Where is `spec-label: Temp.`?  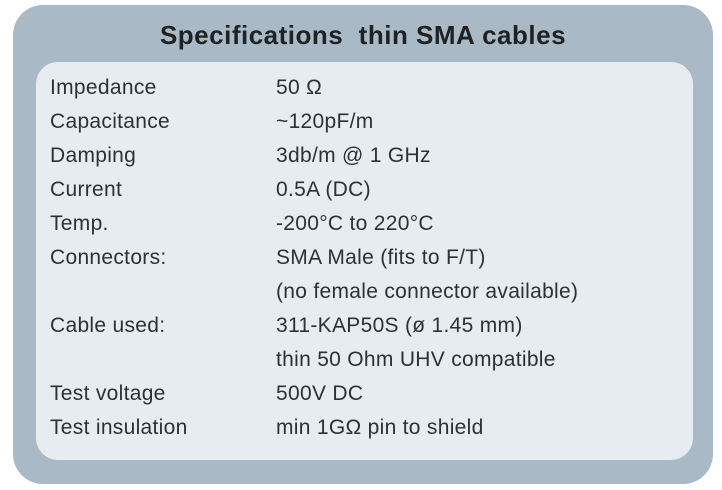 spec-label: Temp. is located at coordinates (79, 223).